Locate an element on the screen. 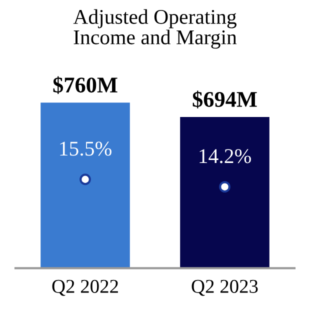  data-label: 15.5% is located at coordinates (86, 149).